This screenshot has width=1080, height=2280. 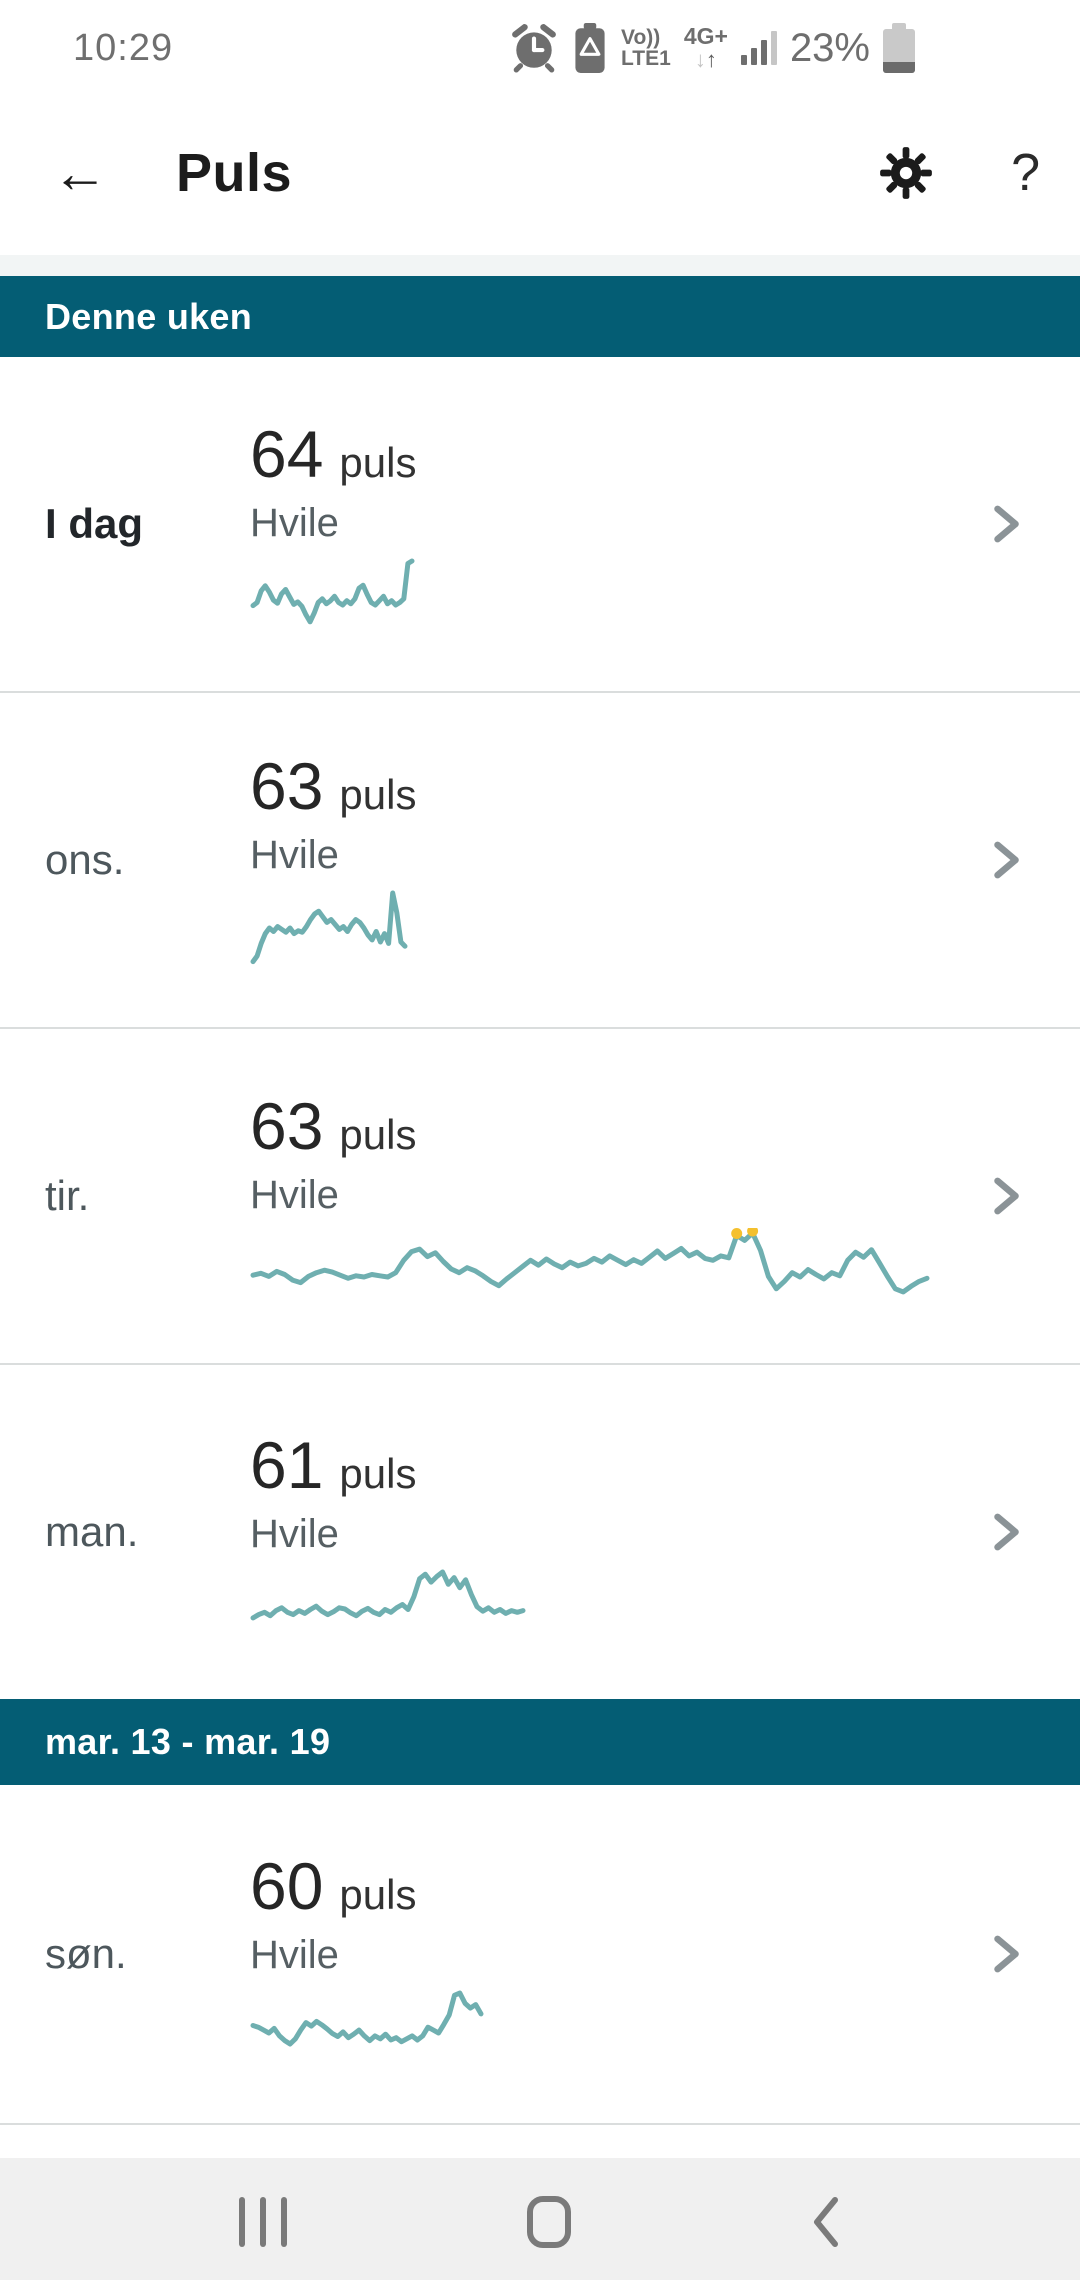 I want to click on home-icon, so click(x=549, y=2222).